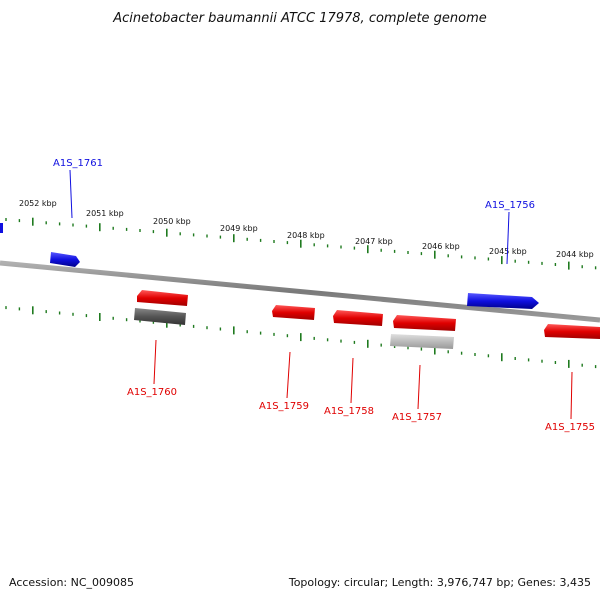  What do you see at coordinates (157, 344) in the screenshot?
I see `gene-a1s-1760: A1S_1760` at bounding box center [157, 344].